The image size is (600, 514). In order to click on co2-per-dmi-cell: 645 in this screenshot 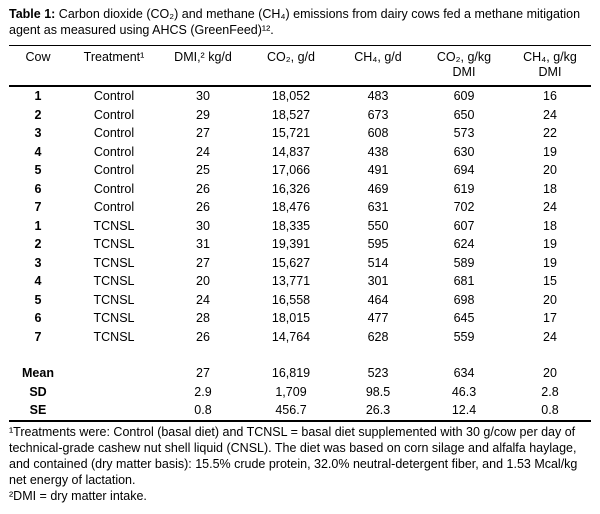, I will do `click(464, 318)`.